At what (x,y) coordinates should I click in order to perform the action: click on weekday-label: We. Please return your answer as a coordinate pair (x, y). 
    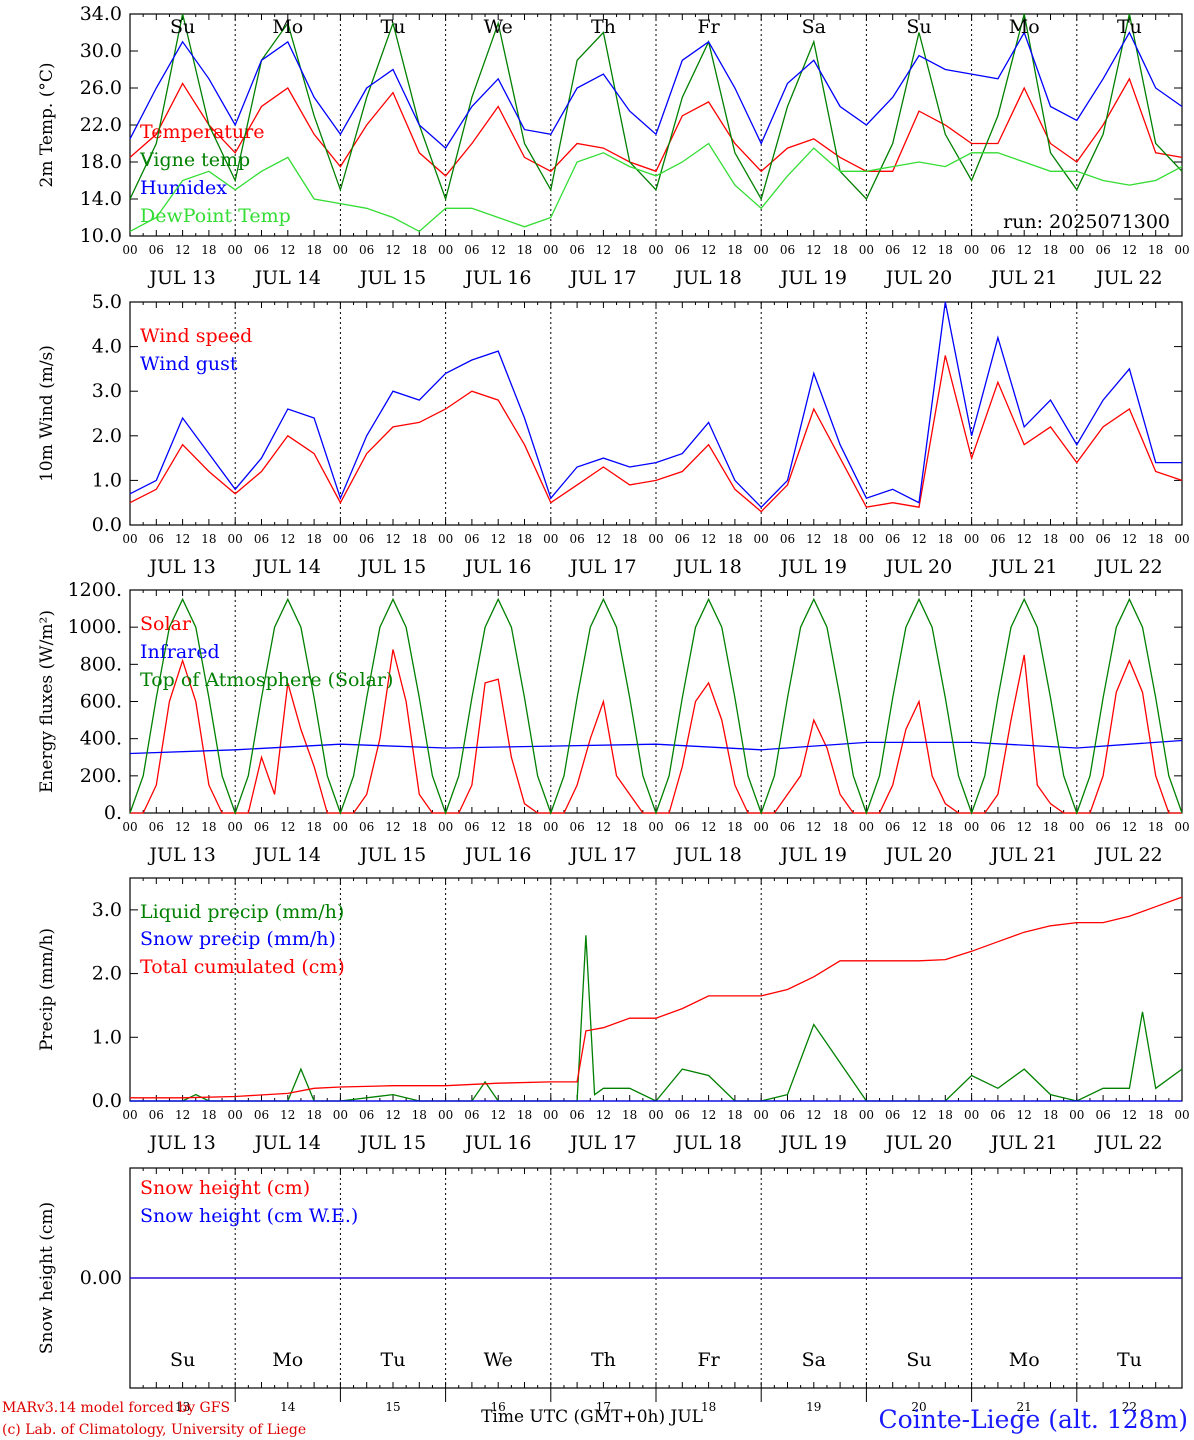
    Looking at the image, I should click on (498, 27).